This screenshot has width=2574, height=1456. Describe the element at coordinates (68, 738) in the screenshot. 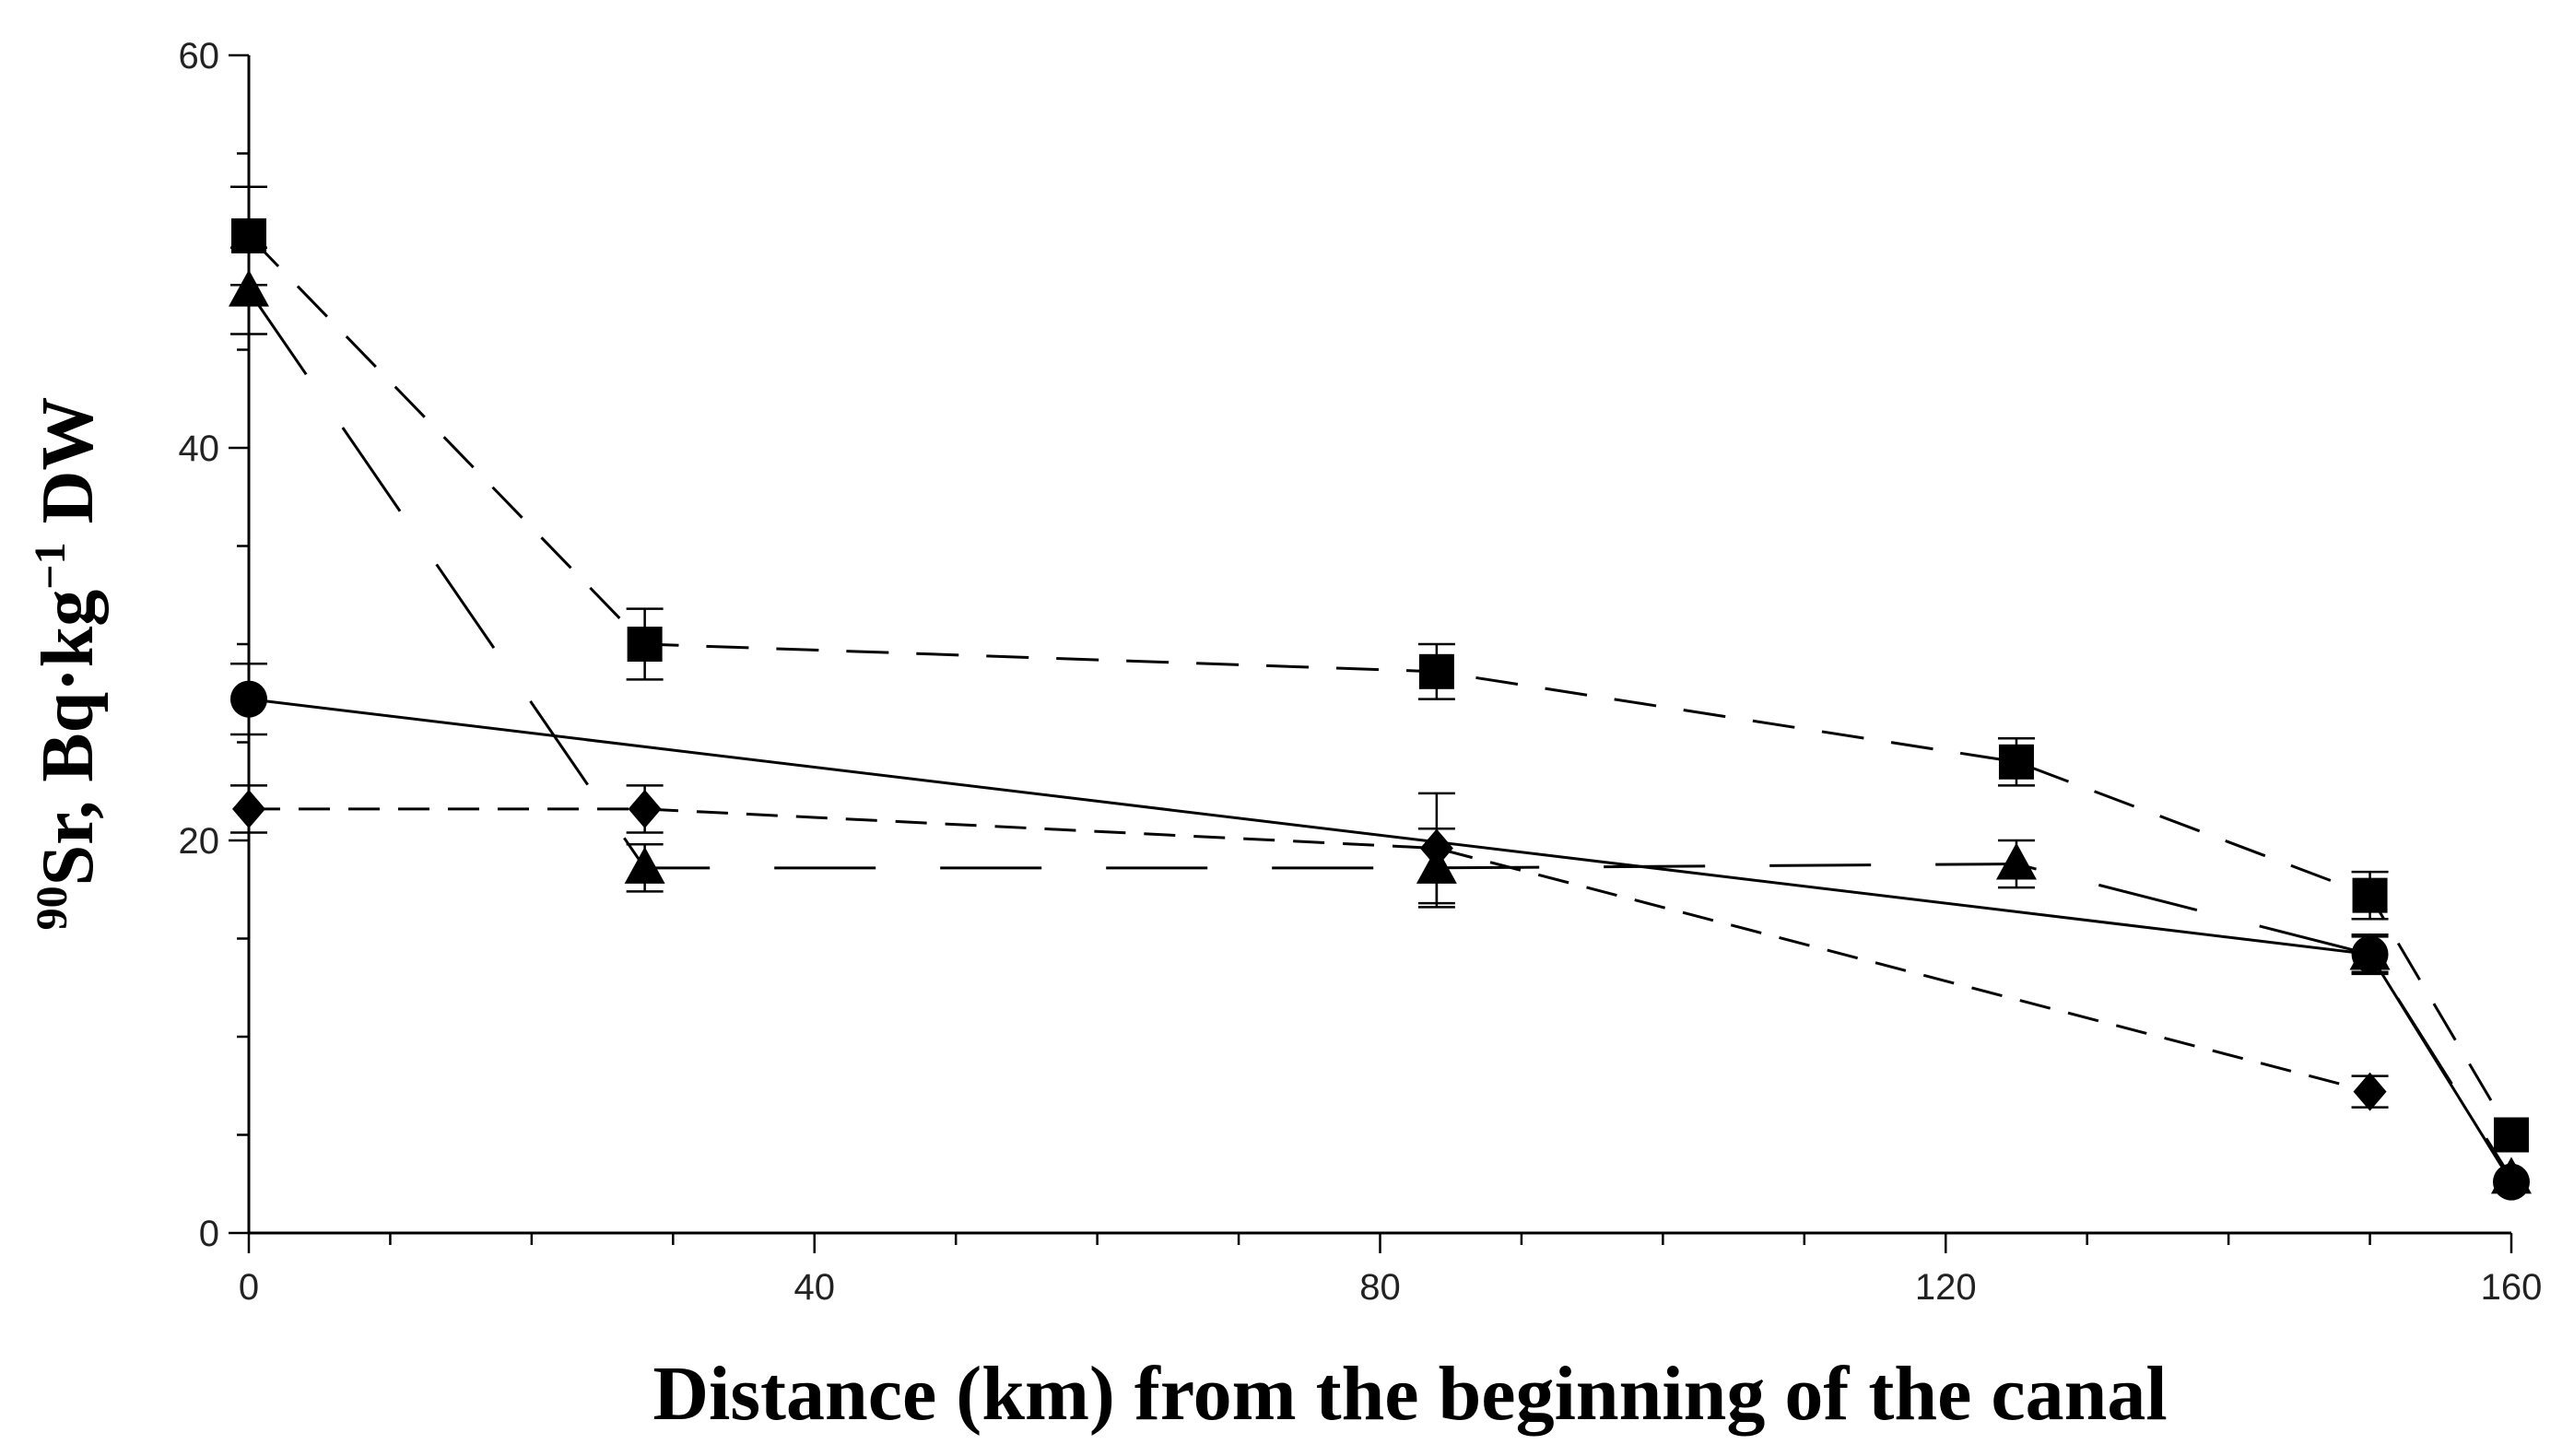

I see `y-axis-title-main: Sr, Bq·kg` at that location.